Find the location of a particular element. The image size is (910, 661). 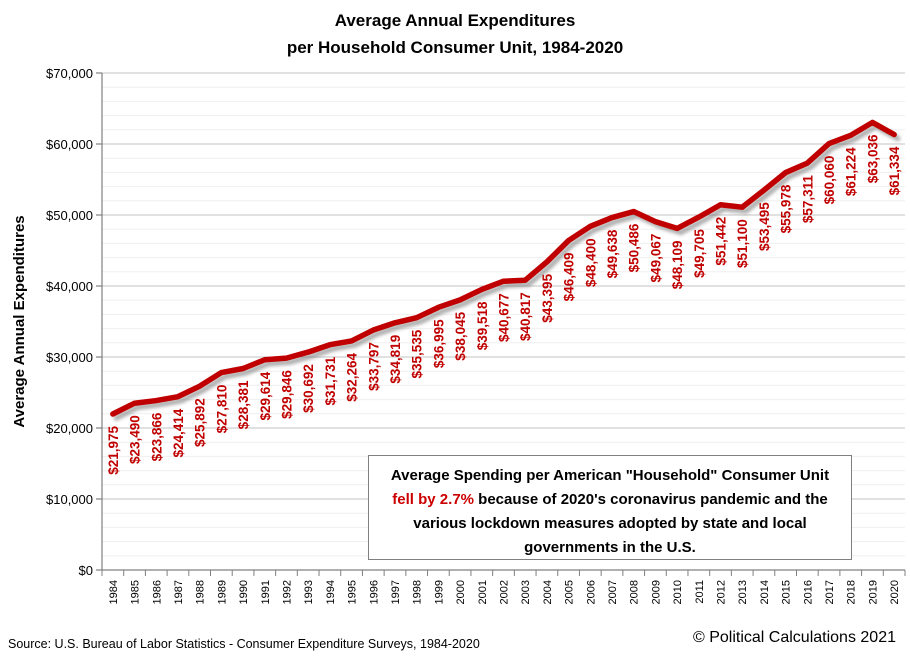

x-tick-label: 2004 is located at coordinates (548, 592).